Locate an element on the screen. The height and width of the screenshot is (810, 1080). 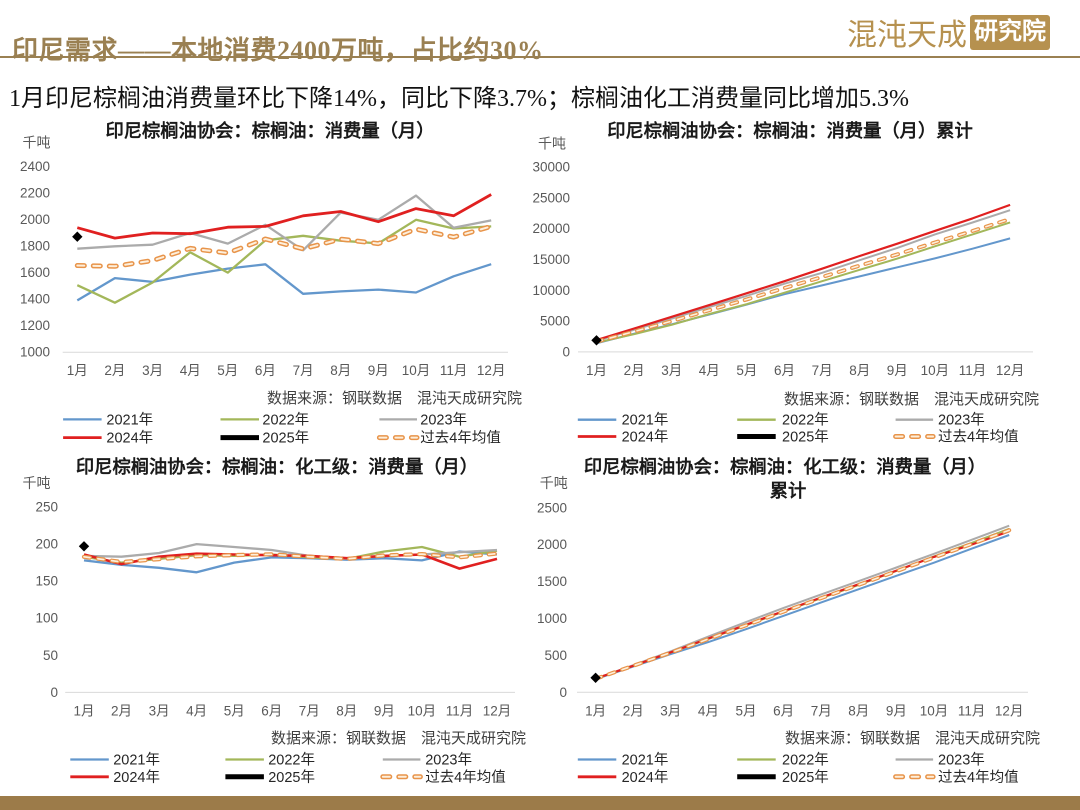
svg-text: 20000 is located at coordinates (551, 228).